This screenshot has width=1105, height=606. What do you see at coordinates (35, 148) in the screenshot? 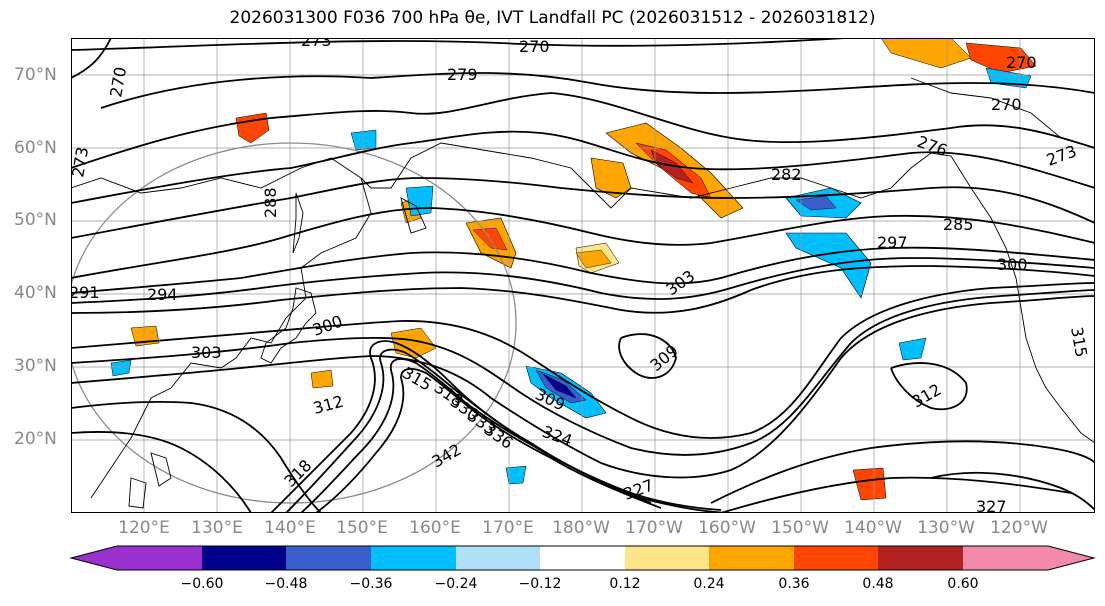
I see `lat-label-60n: 60°N` at bounding box center [35, 148].